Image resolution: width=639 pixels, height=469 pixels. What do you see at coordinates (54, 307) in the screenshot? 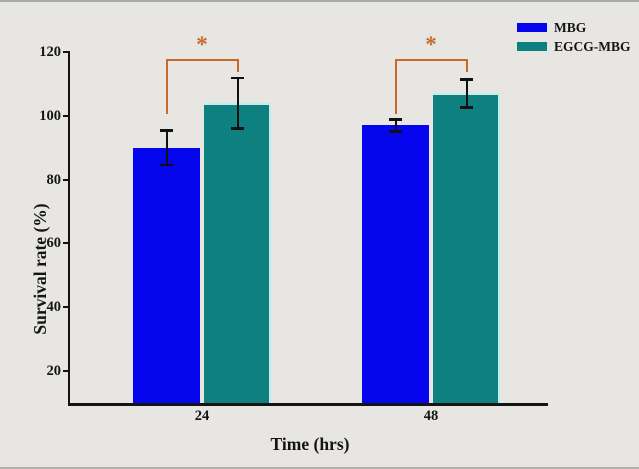
I see `y-tick-label-40: 40` at bounding box center [54, 307].